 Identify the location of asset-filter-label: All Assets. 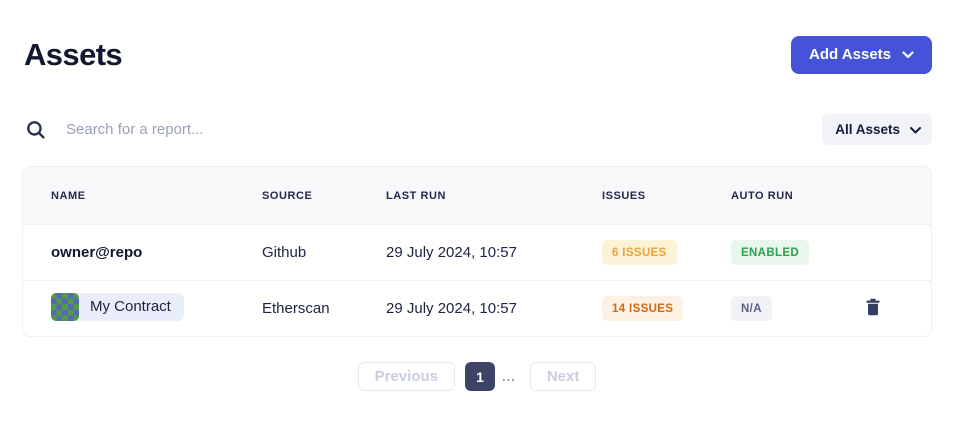
(867, 129).